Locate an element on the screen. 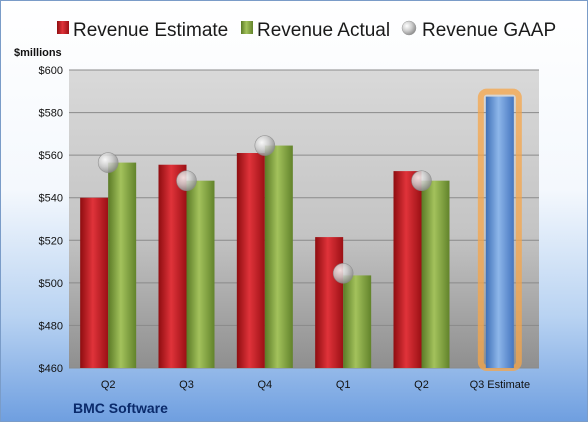 The height and width of the screenshot is (422, 588). legend-swatch-revenue-estimate is located at coordinates (63, 27).